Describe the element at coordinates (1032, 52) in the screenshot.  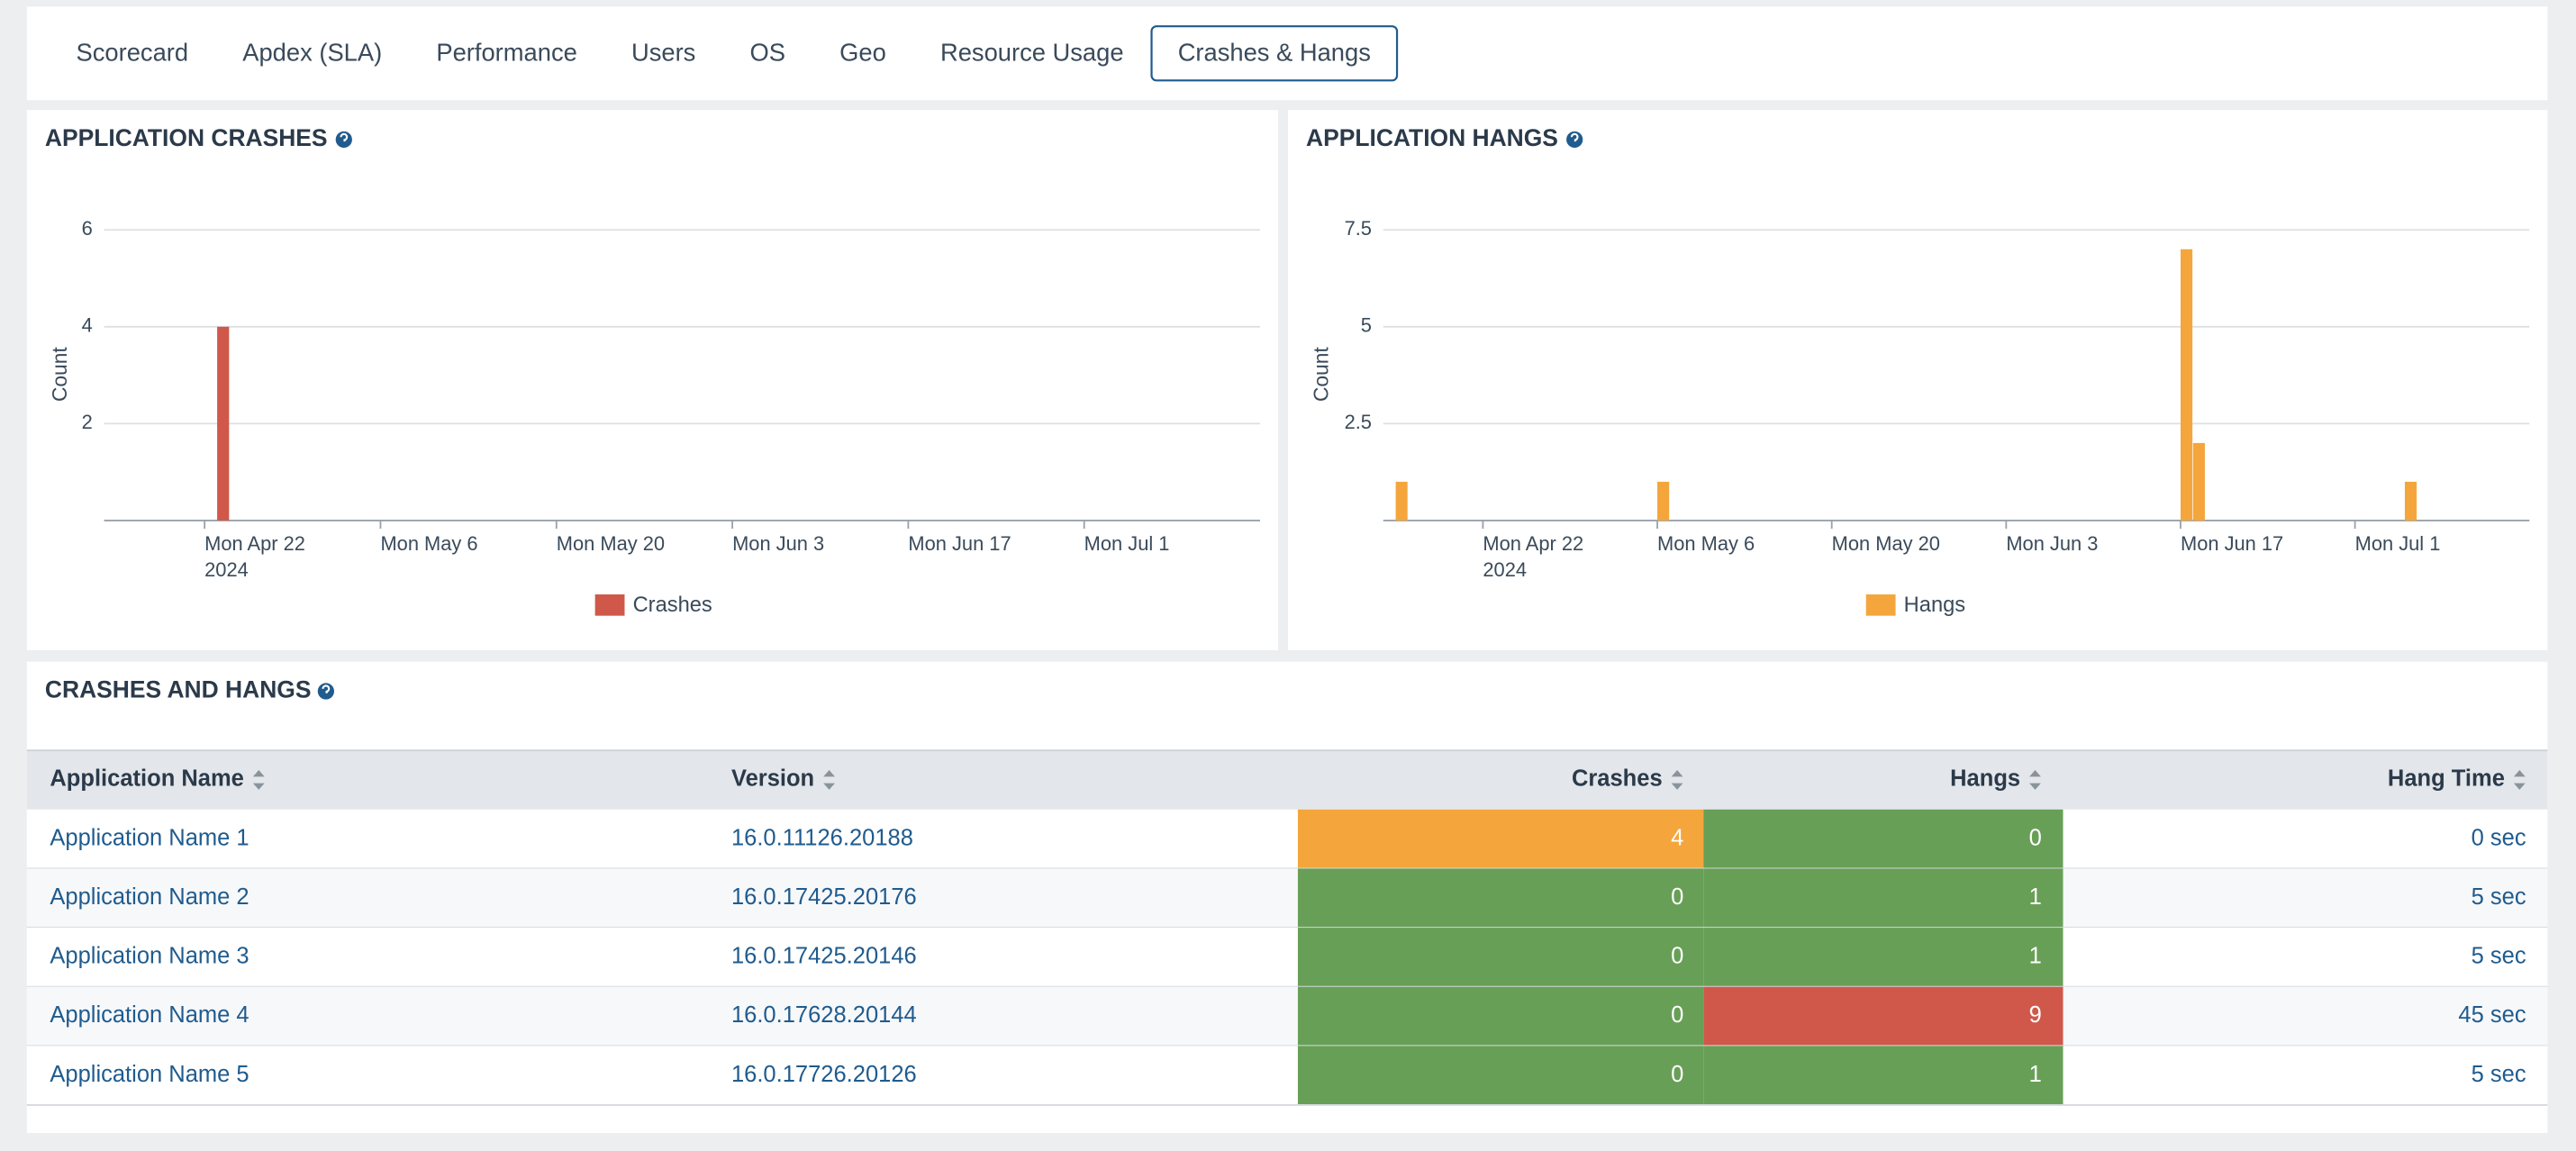
I see `tab: Resource Usage` at that location.